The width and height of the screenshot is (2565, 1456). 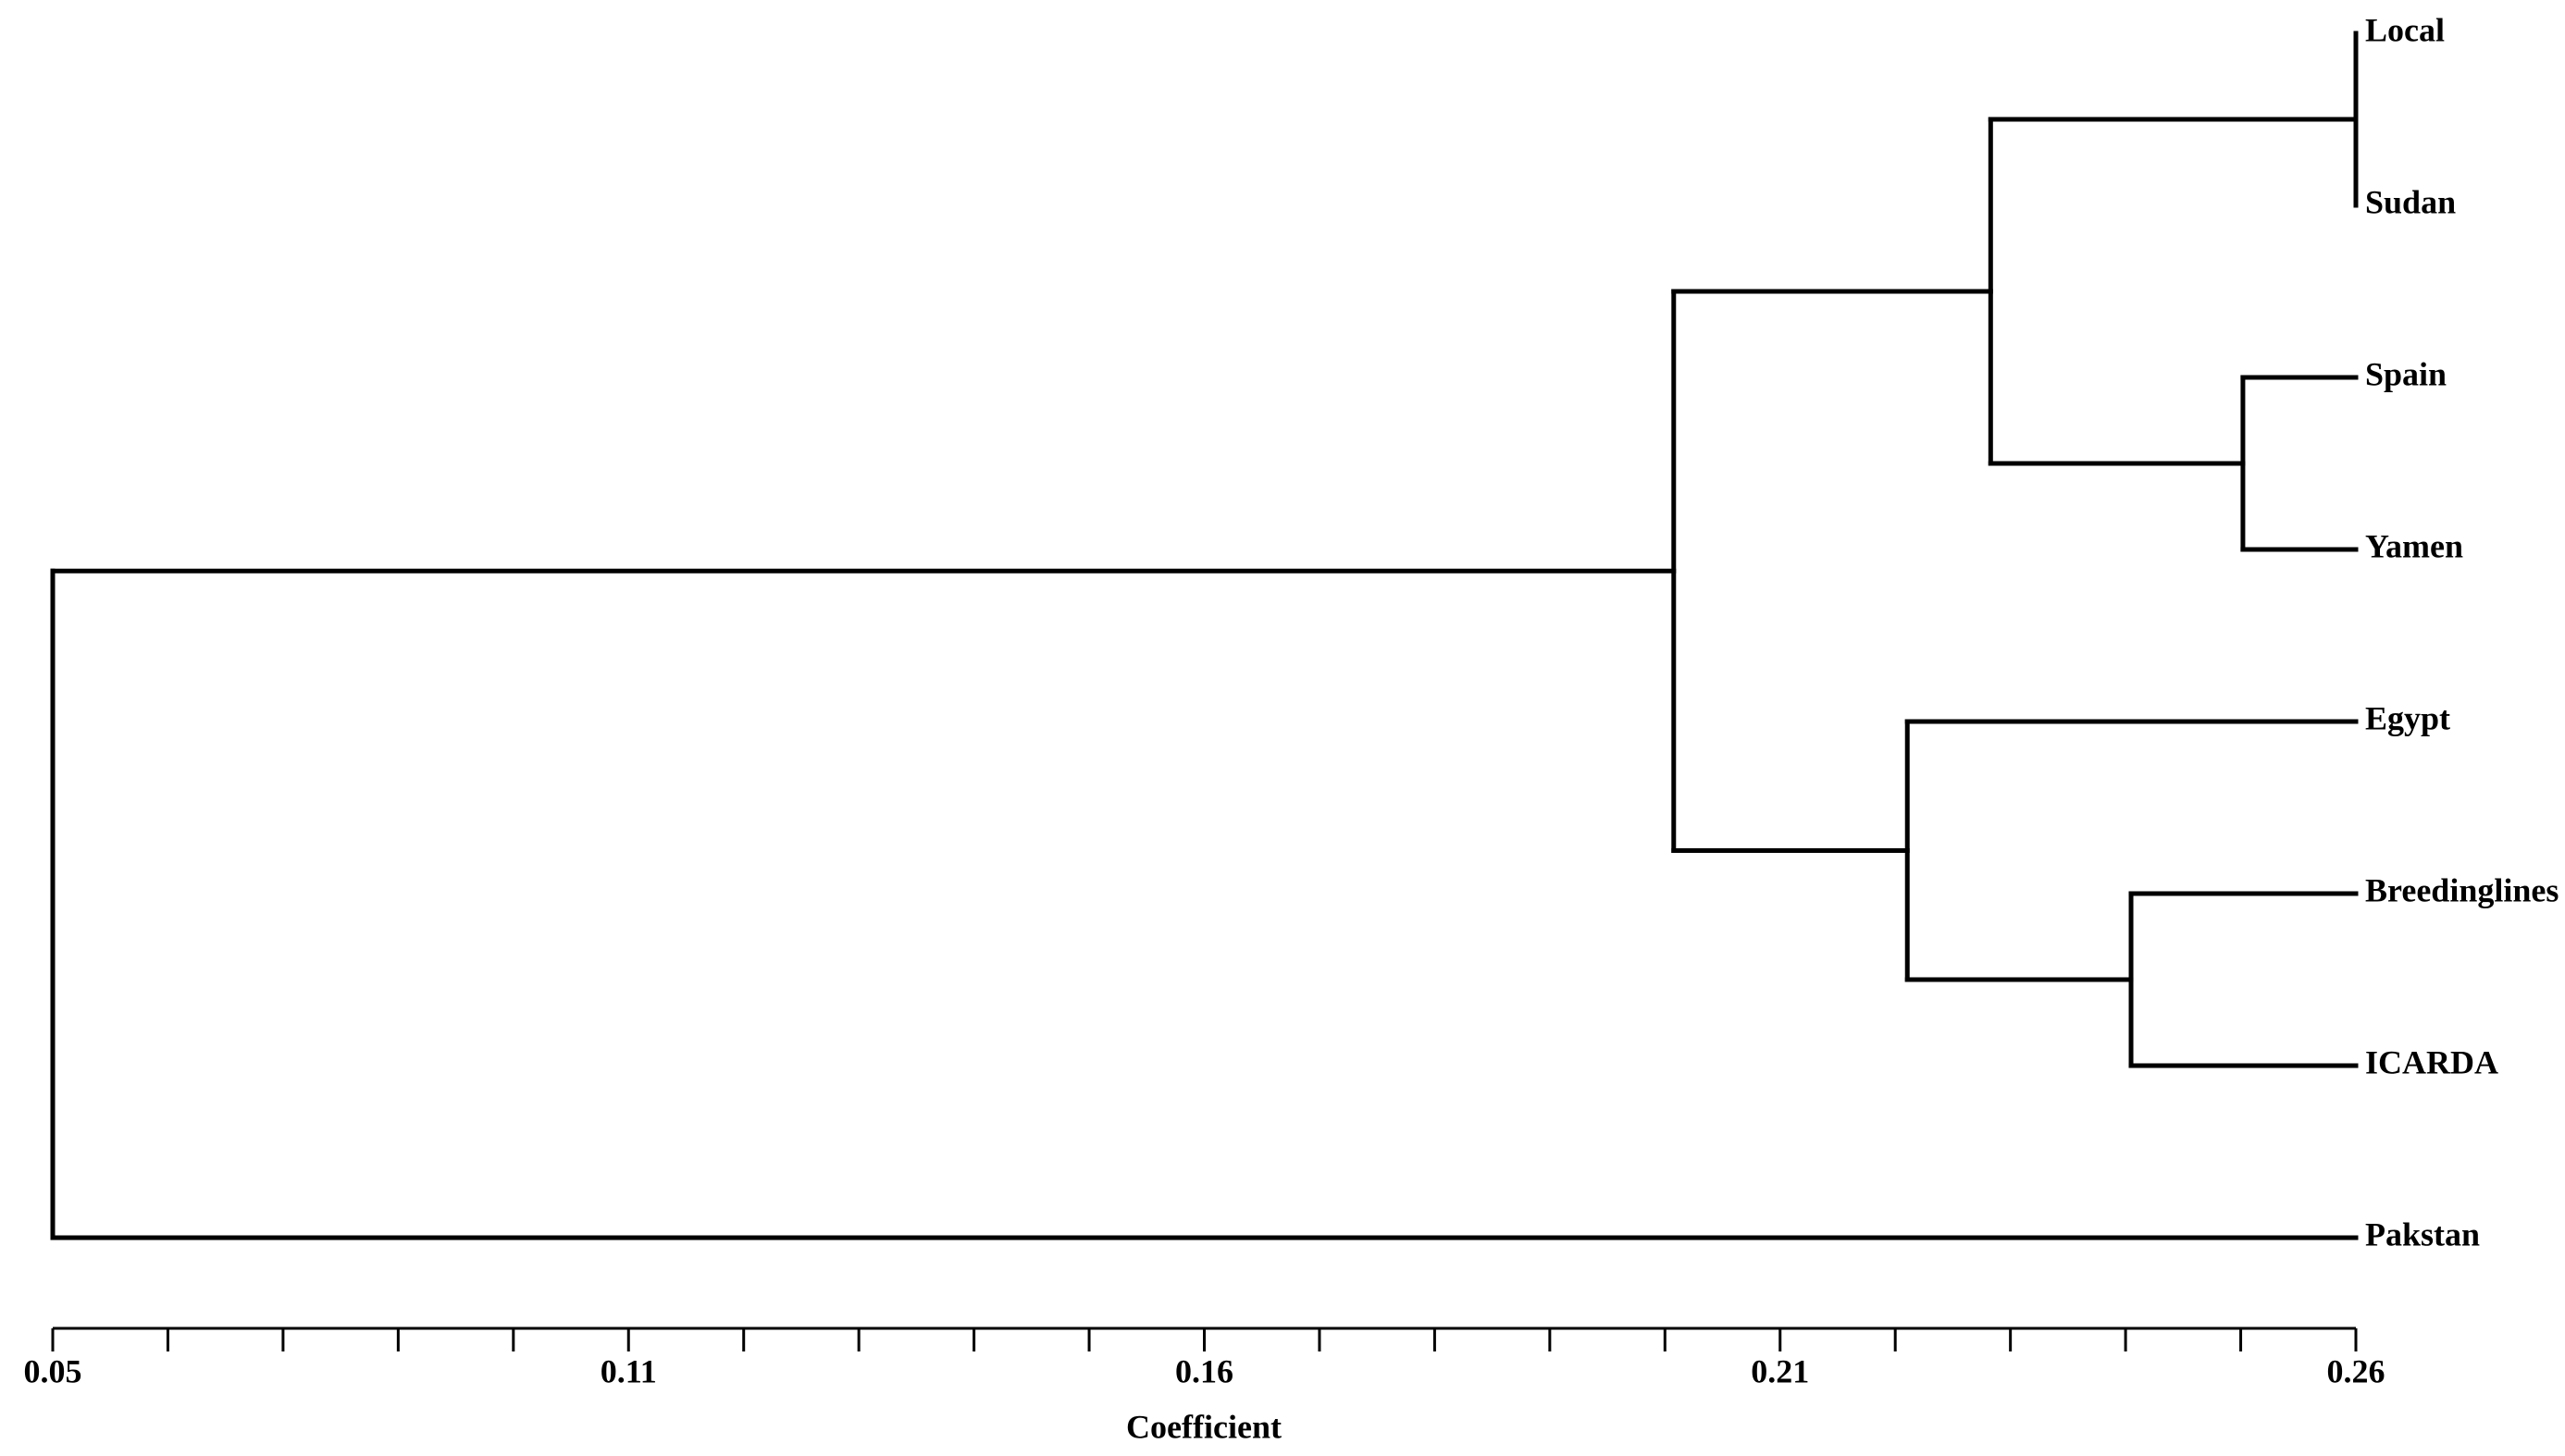 I want to click on leaf-label: Local, so click(x=2405, y=29).